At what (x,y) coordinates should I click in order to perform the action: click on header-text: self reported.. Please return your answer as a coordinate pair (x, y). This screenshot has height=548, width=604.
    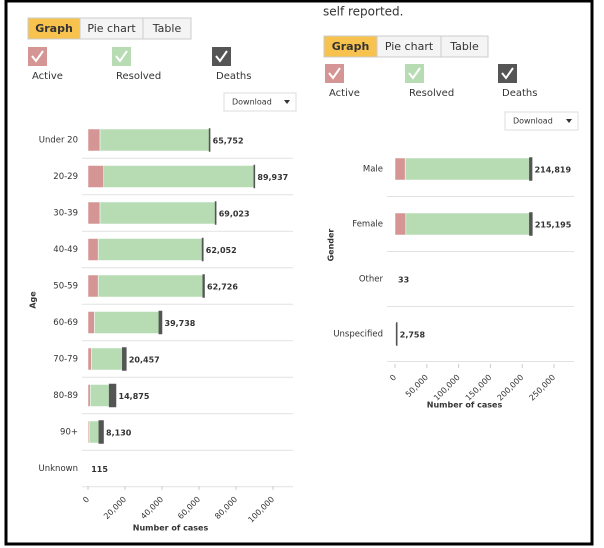
    Looking at the image, I should click on (363, 12).